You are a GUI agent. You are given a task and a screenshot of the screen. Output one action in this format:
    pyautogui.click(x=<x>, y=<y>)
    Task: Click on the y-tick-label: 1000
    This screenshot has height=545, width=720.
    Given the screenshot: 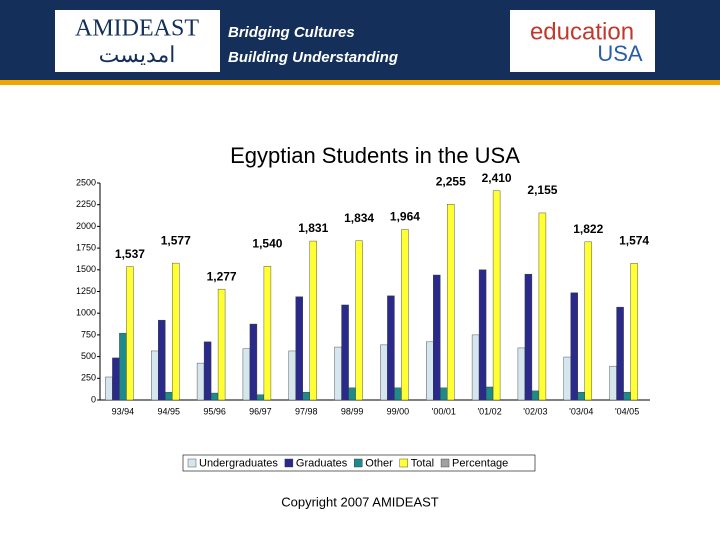 What is the action you would take?
    pyautogui.click(x=86, y=313)
    